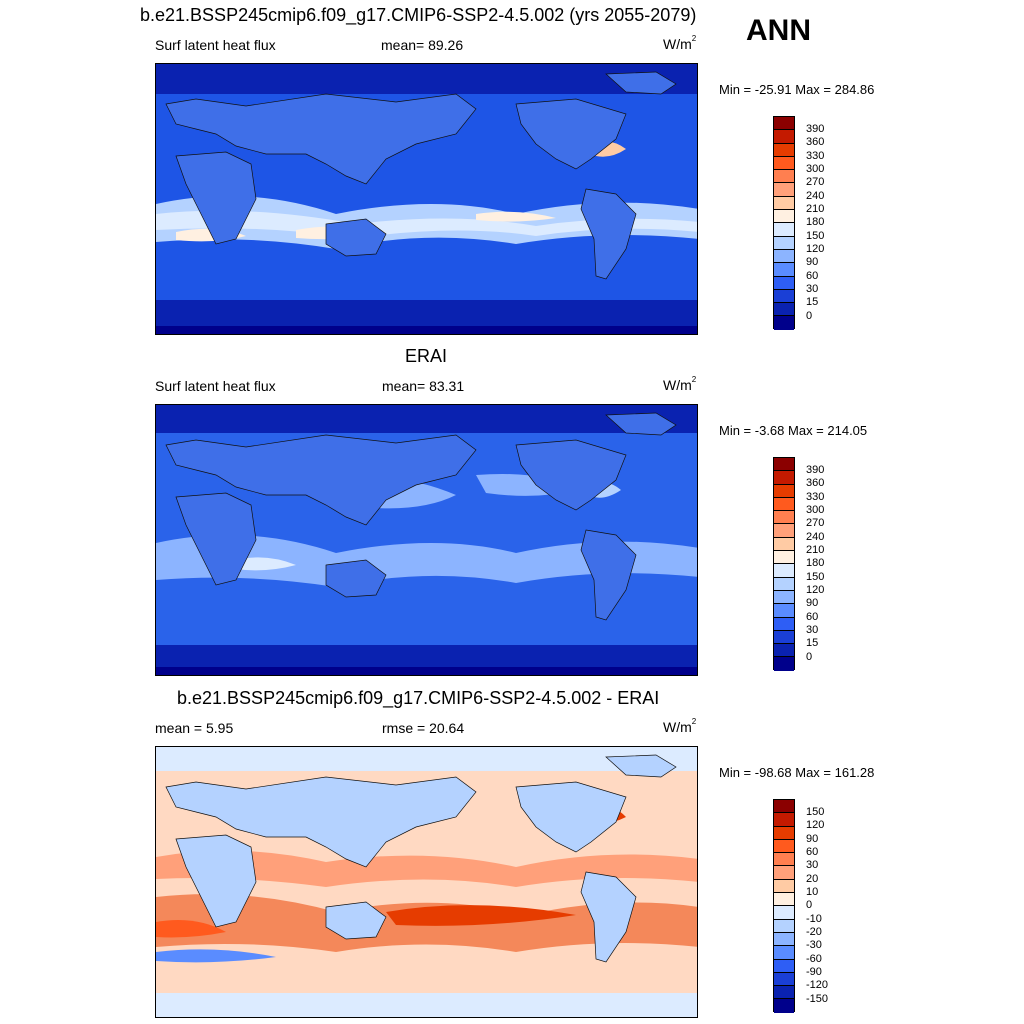  What do you see at coordinates (815, 537) in the screenshot?
I see `panel-2-cb-label: 240` at bounding box center [815, 537].